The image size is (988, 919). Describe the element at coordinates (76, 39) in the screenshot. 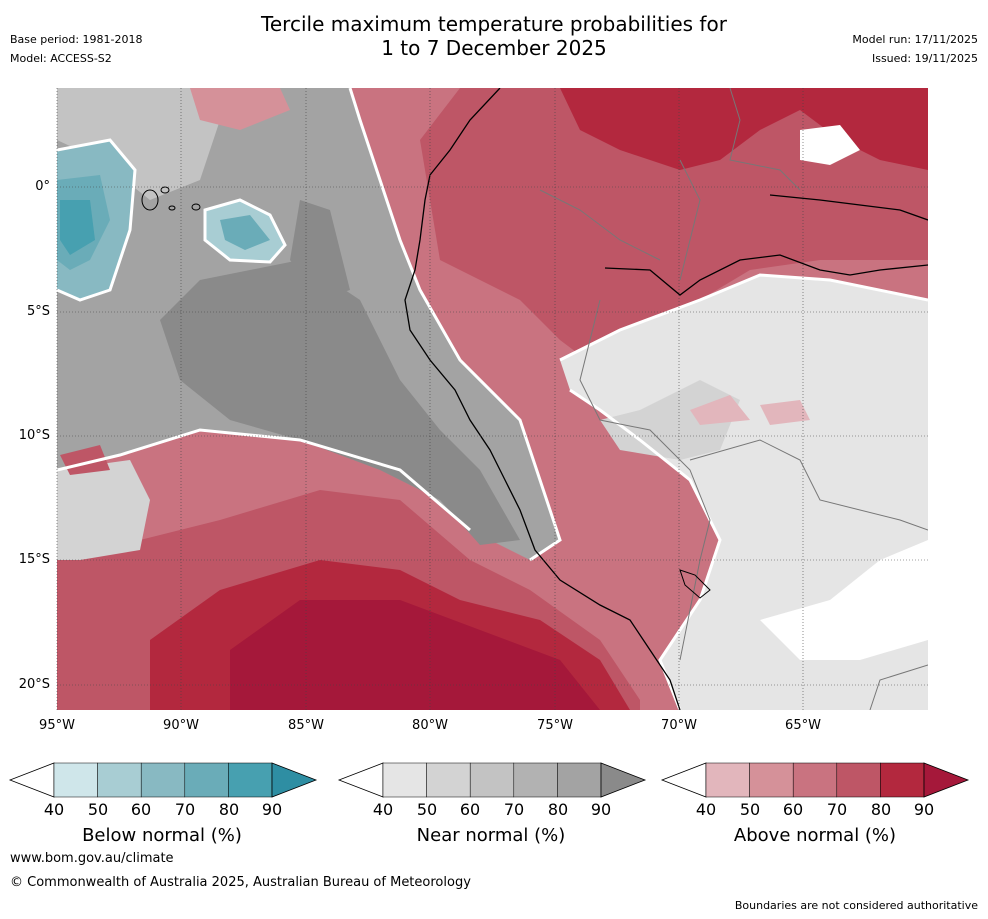

I see `base-period-text: Base period: 1981-2018` at that location.